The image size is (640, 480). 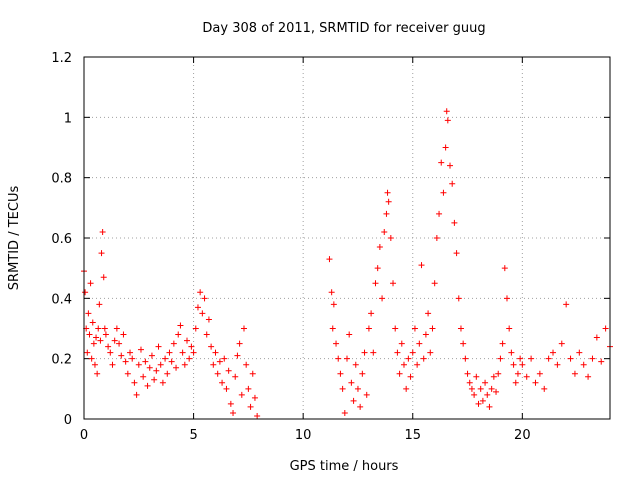 What do you see at coordinates (61, 360) in the screenshot?
I see `y-tick-label: 0.2` at bounding box center [61, 360].